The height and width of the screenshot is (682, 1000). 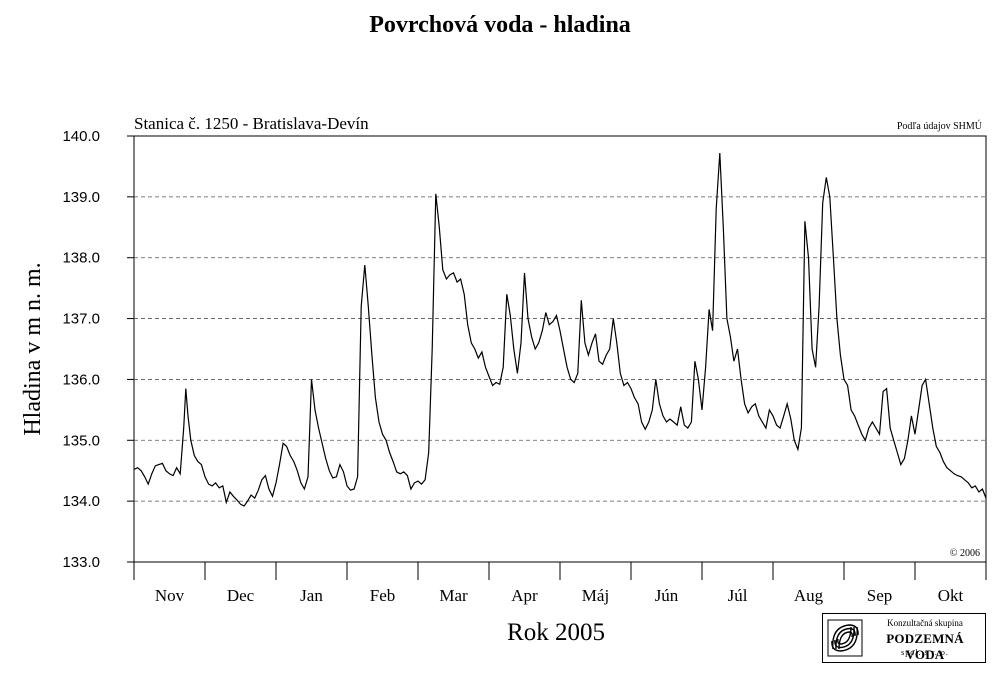 I want to click on x-tick-label: Jún, so click(x=667, y=595).